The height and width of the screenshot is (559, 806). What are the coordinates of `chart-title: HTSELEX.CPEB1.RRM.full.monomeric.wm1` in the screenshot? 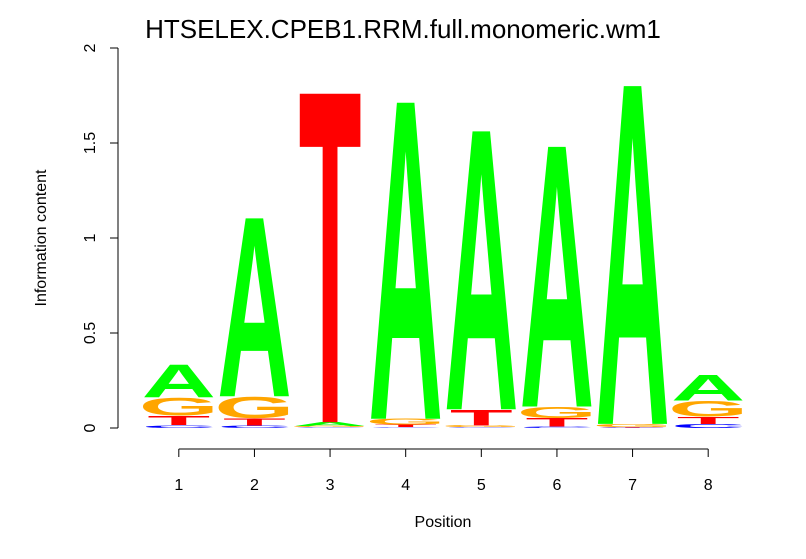 It's located at (403, 29).